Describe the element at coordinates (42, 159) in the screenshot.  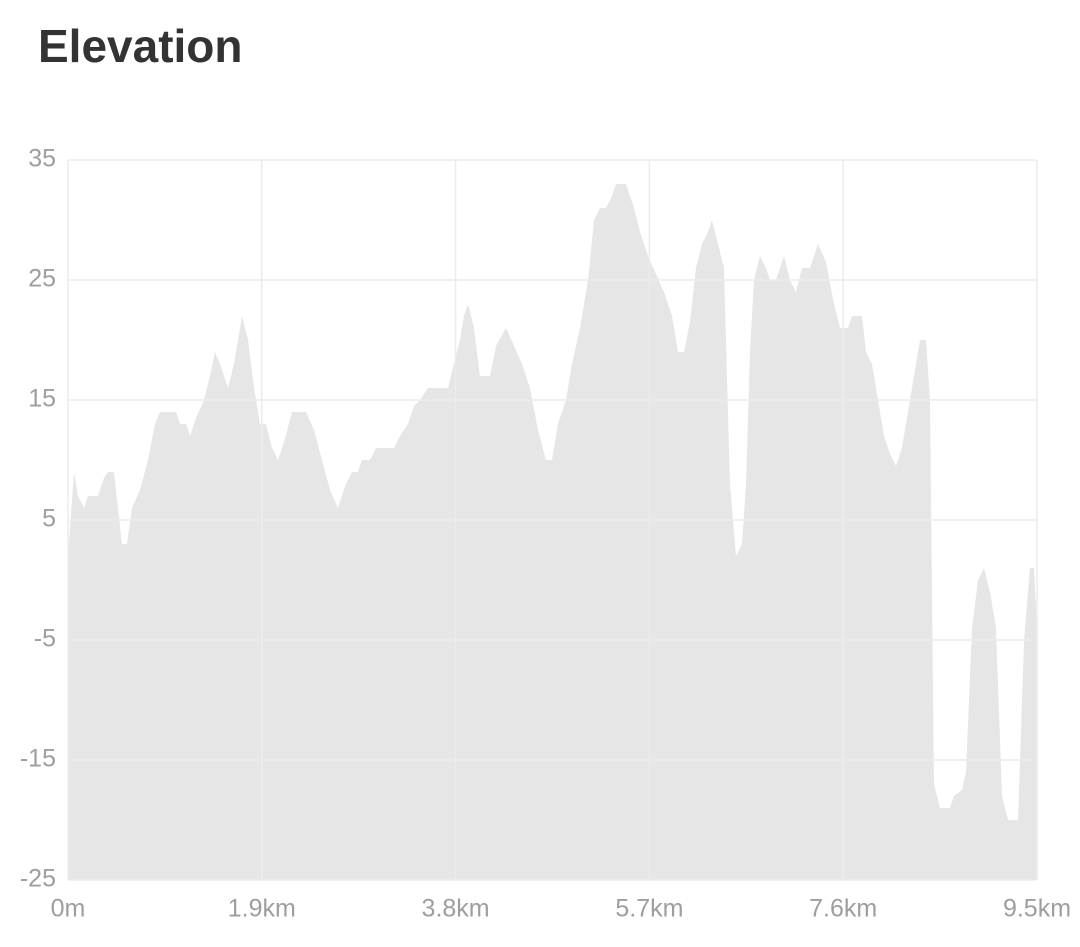
I see `y-tick-label: 35` at that location.